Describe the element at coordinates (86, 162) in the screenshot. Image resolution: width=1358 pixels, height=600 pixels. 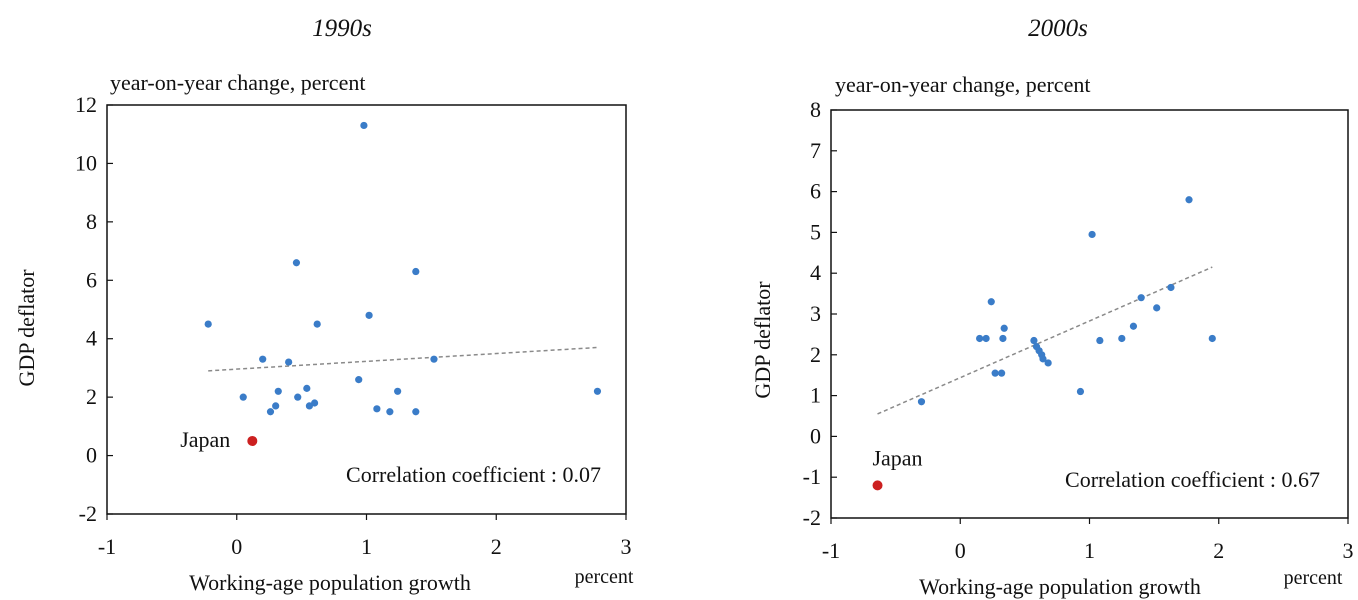
I see `y-tick-label: 10` at that location.